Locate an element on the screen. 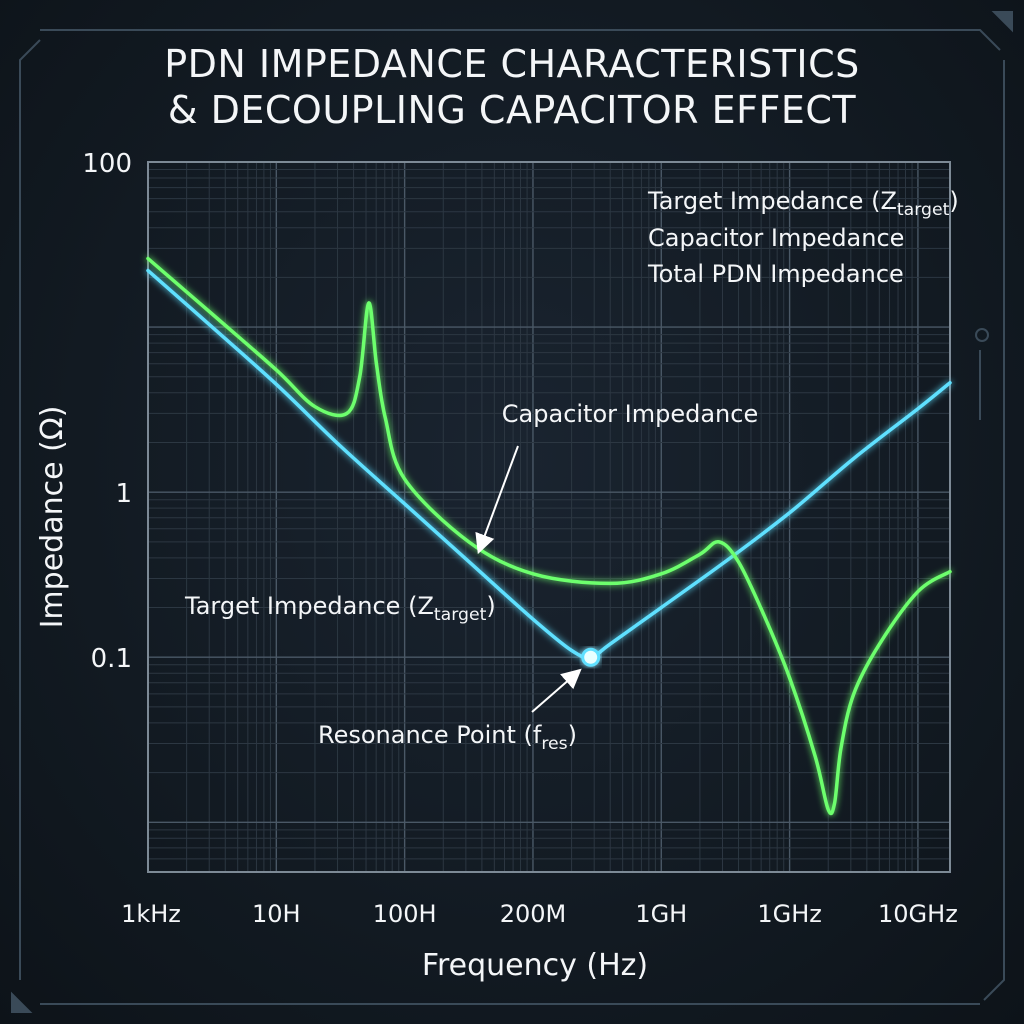  x-tick-label-3: 200M is located at coordinates (533, 914).